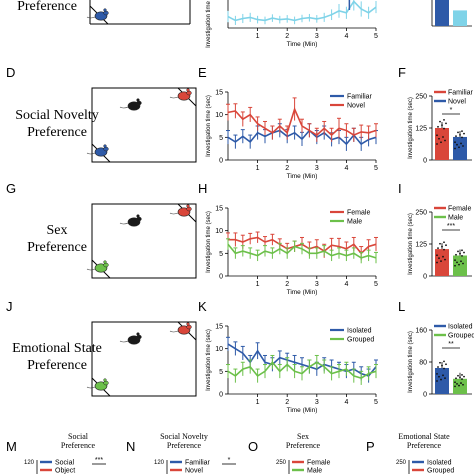 The width and height of the screenshot is (474, 474). What do you see at coordinates (400, 188) in the screenshot?
I see `panel-letter-i: I` at bounding box center [400, 188].